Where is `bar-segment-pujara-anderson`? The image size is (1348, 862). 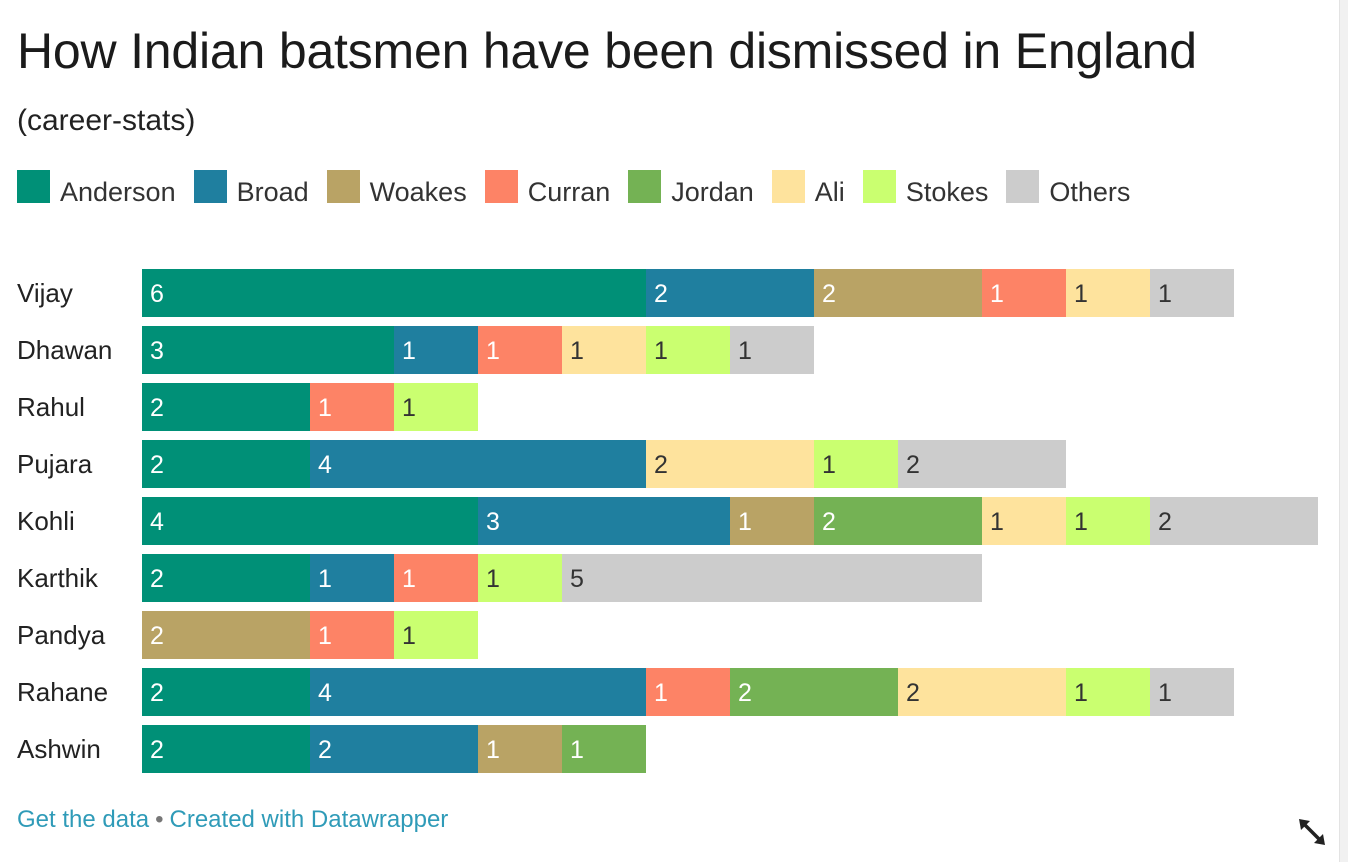 bar-segment-pujara-anderson is located at coordinates (226, 464).